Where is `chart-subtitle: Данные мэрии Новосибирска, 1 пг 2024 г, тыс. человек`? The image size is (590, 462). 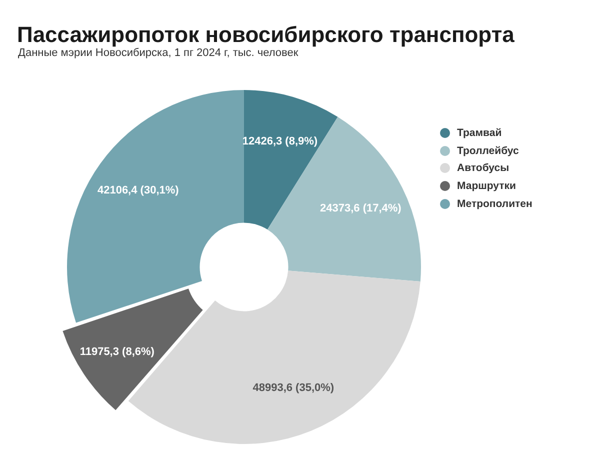 chart-subtitle: Данные мэрии Новосибирска, 1 пг 2024 г, тыс. человек is located at coordinates (158, 53).